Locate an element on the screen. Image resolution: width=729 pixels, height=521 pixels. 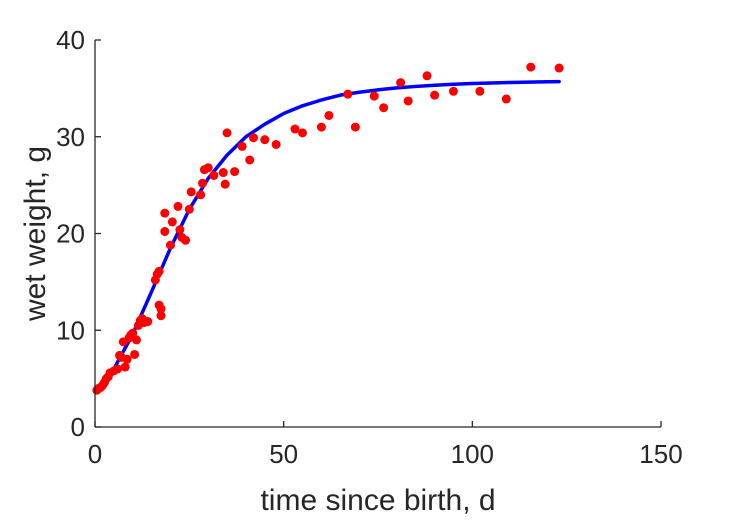
x-tick-label: 100 is located at coordinates (472, 454).